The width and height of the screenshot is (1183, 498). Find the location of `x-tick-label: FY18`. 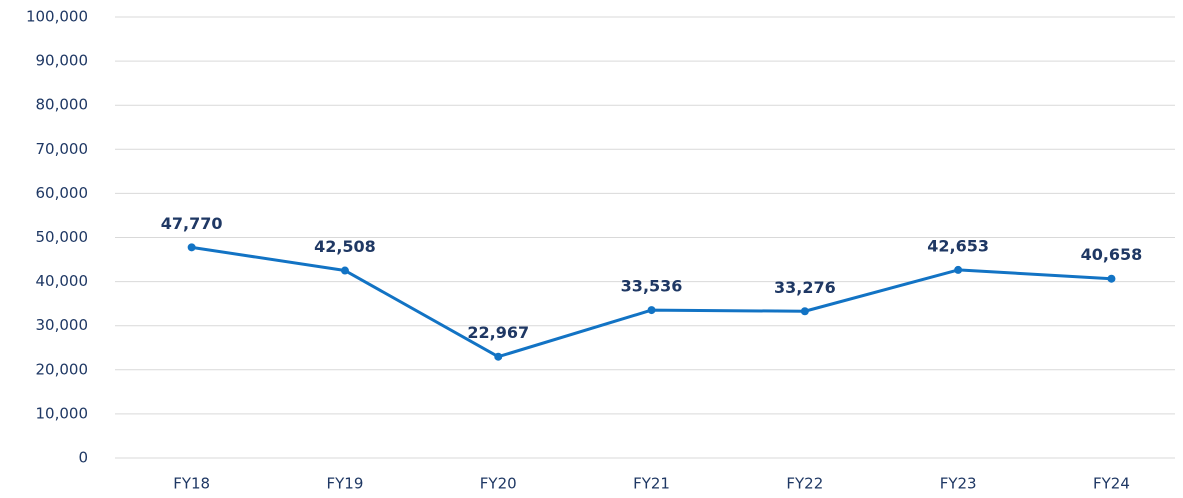

x-tick-label: FY18 is located at coordinates (191, 484).